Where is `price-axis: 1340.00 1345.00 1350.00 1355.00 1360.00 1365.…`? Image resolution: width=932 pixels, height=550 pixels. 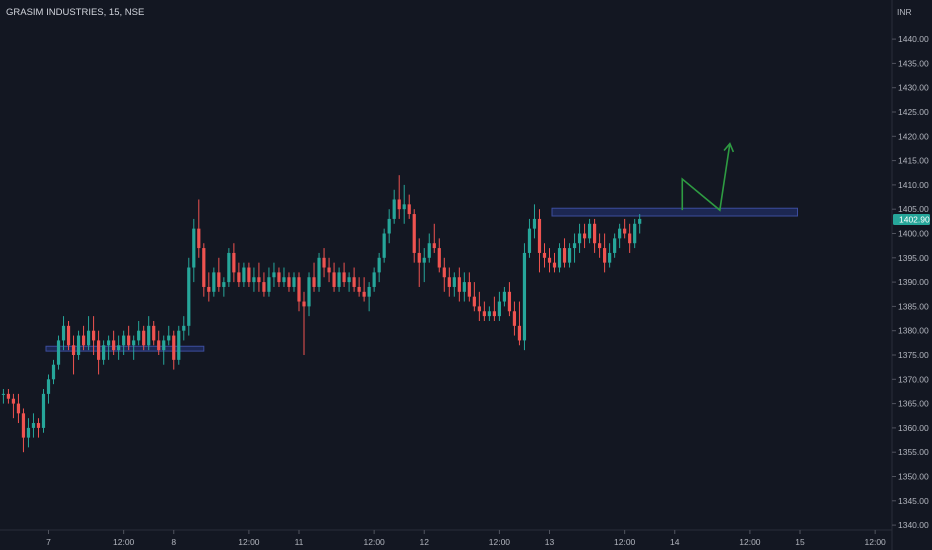 price-axis: 1340.00 1345.00 1350.00 1355.00 1360.00 1365.… is located at coordinates (910, 282).